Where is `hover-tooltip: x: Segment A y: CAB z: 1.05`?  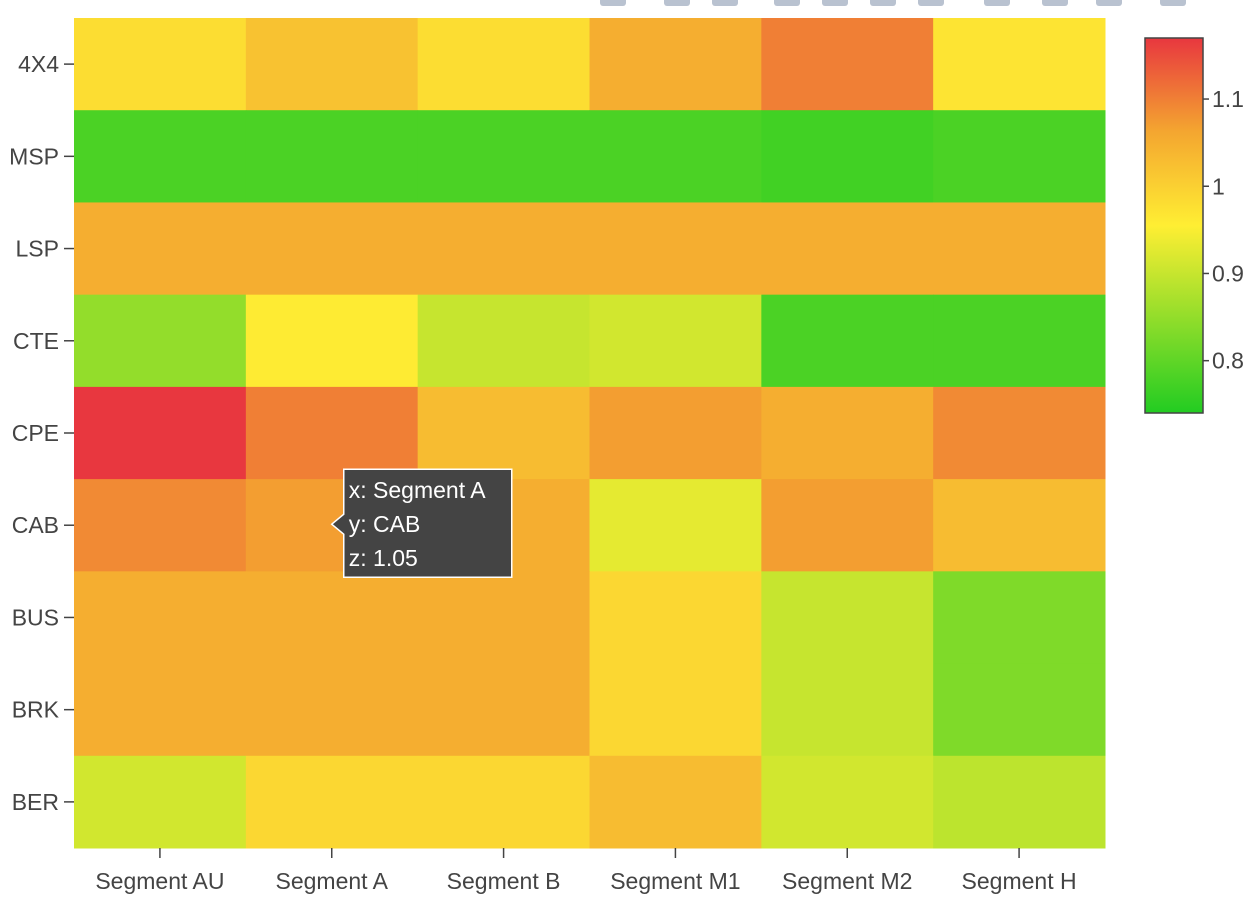
hover-tooltip: x: Segment A y: CAB z: 1.05 is located at coordinates (421, 523).